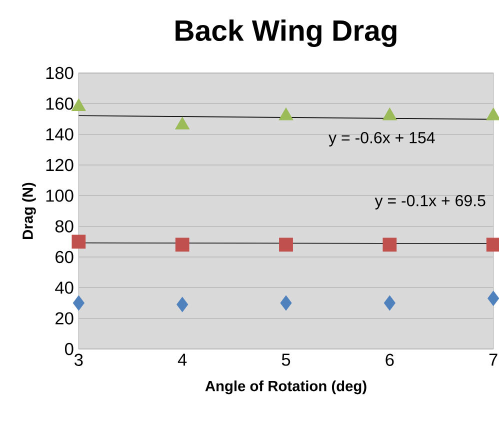 The width and height of the screenshot is (499, 439). What do you see at coordinates (381, 139) in the screenshot?
I see `annotation: y = -0.6x + 154` at bounding box center [381, 139].